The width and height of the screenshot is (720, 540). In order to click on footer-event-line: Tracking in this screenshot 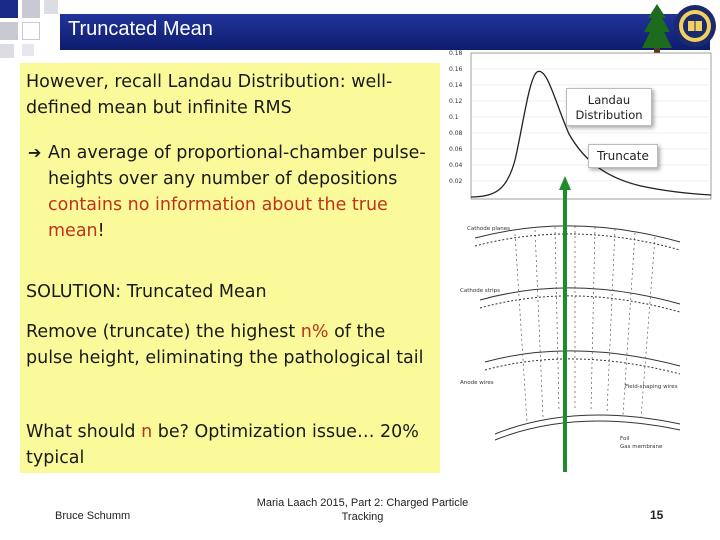, I will do `click(362, 517)`.